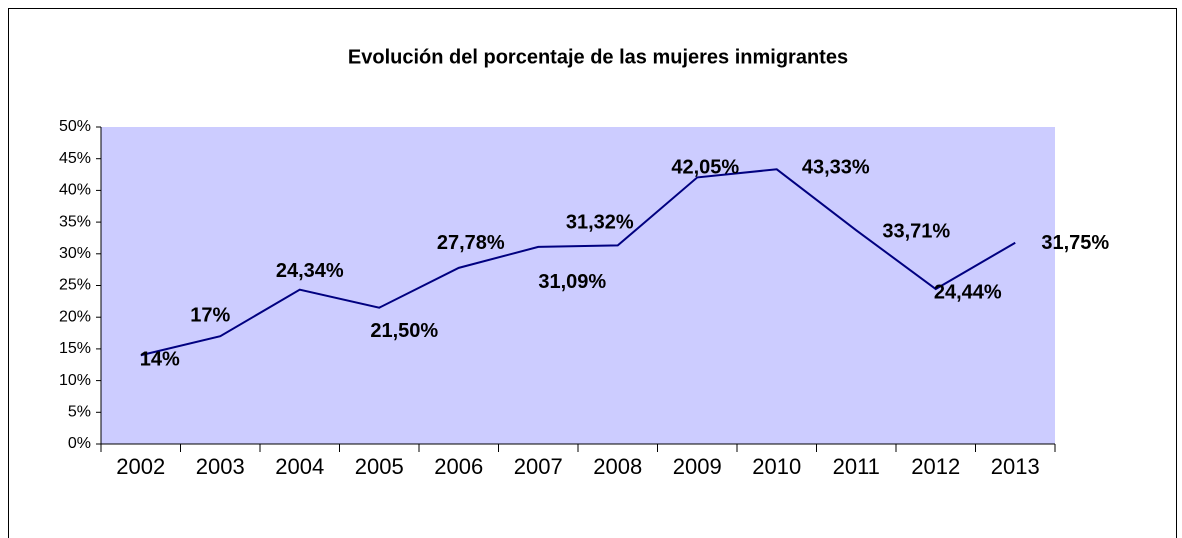 This screenshot has width=1182, height=538. What do you see at coordinates (404, 331) in the screenshot?
I see `data-label: 21,50%` at bounding box center [404, 331].